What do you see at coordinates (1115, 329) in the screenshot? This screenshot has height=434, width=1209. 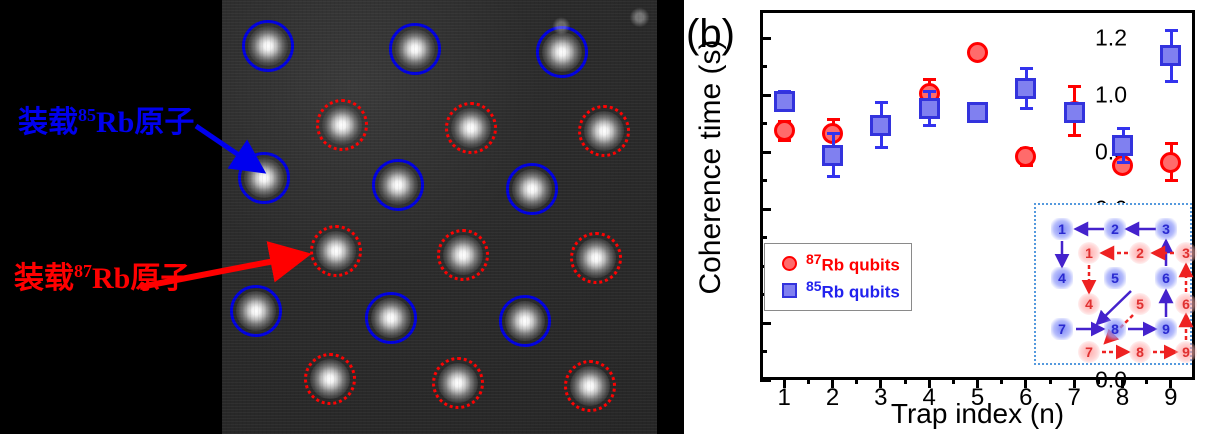 I see `inset-rb85-node: 8` at bounding box center [1115, 329].